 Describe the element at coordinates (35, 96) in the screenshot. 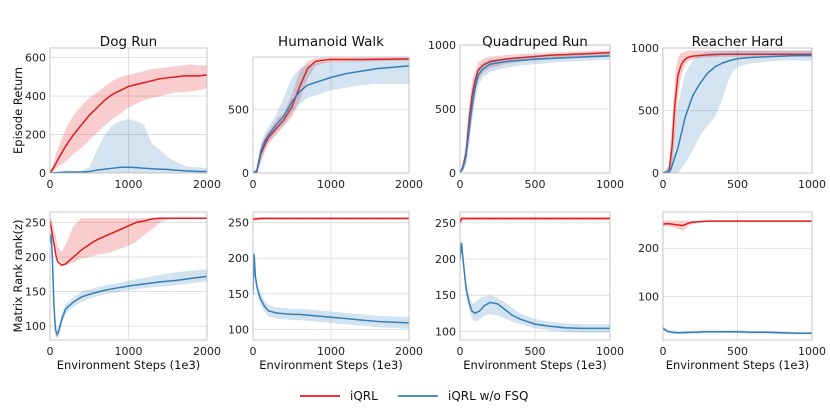

I see `y-tick-label: 400` at that location.